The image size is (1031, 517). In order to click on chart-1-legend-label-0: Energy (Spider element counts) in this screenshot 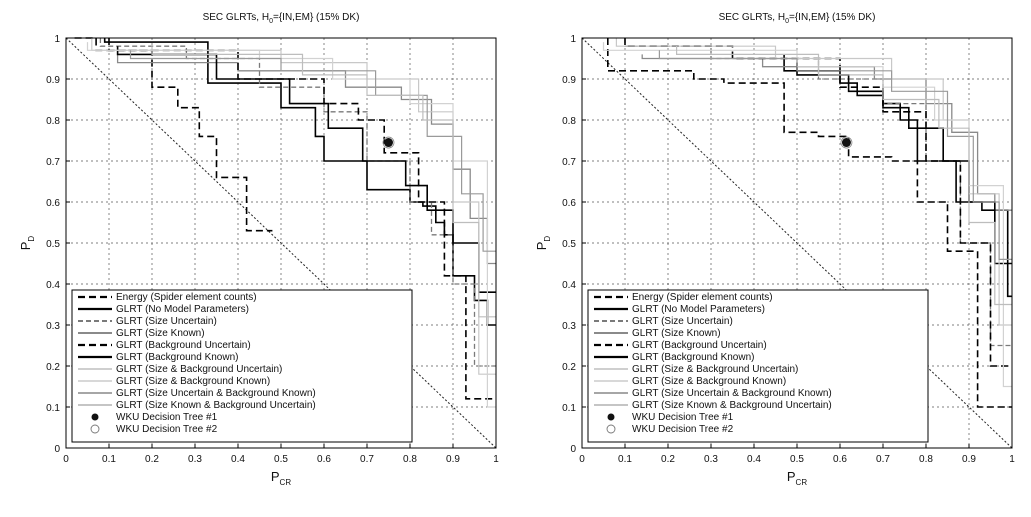, I will do `click(702, 297)`.